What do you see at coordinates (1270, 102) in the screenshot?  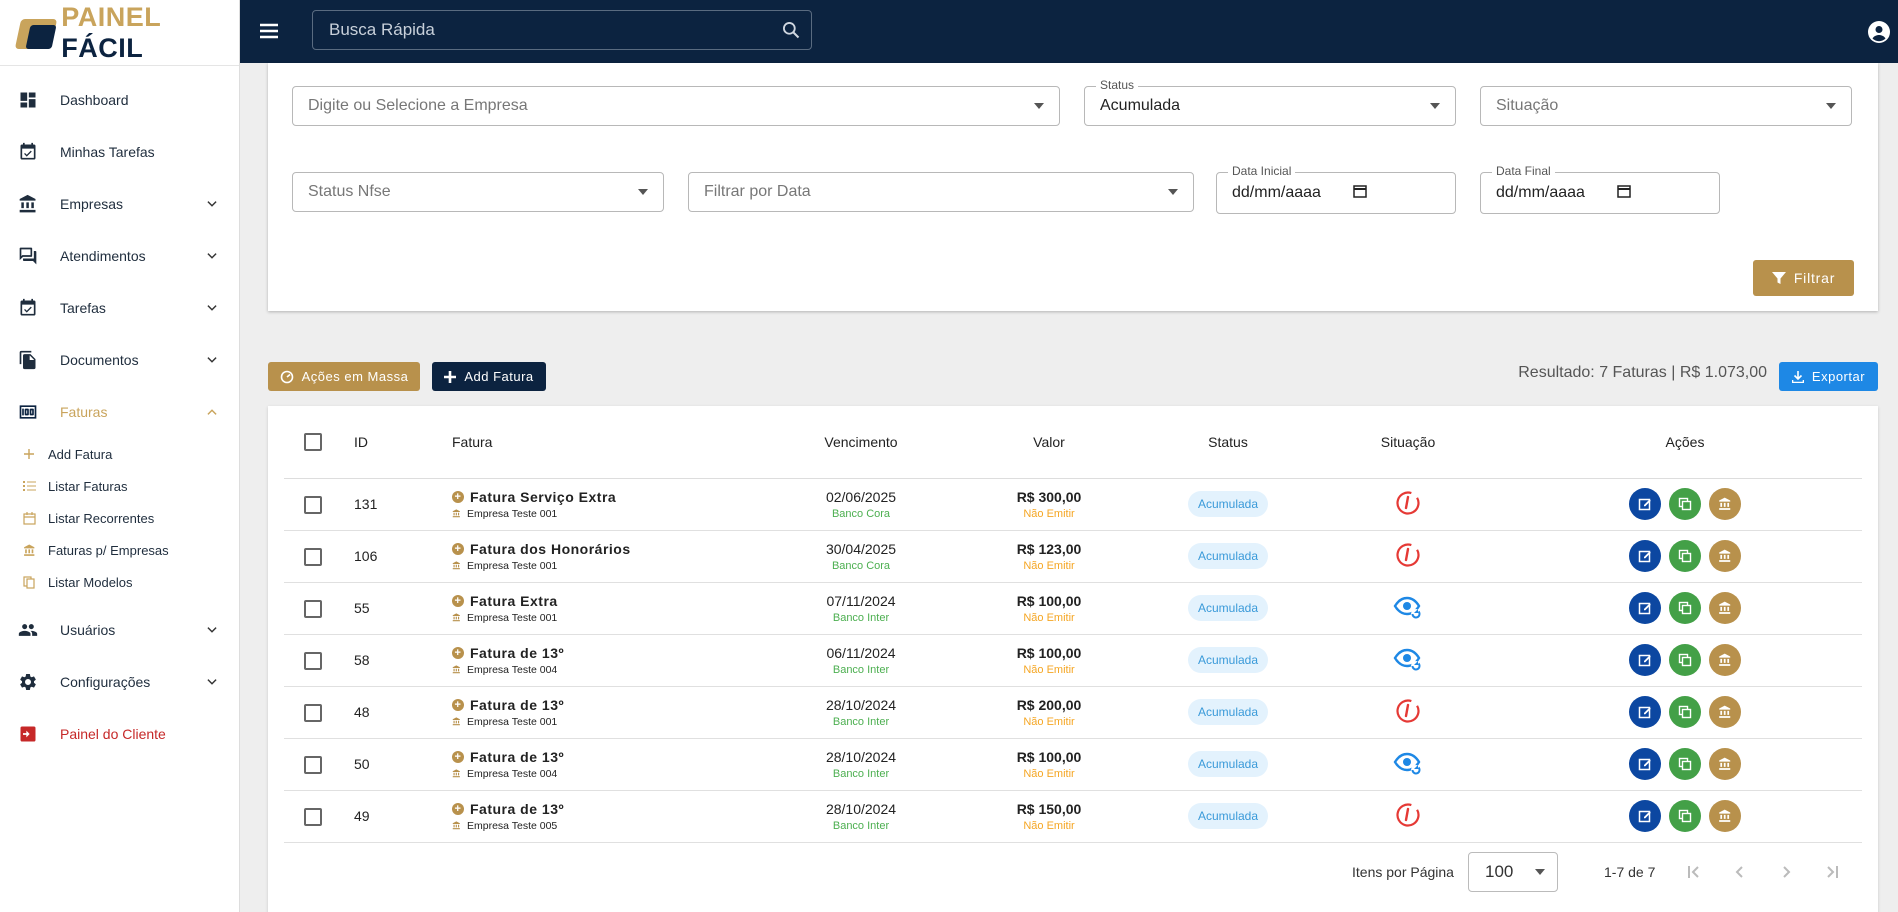 I see `status-select: Status Acumulada` at bounding box center [1270, 102].